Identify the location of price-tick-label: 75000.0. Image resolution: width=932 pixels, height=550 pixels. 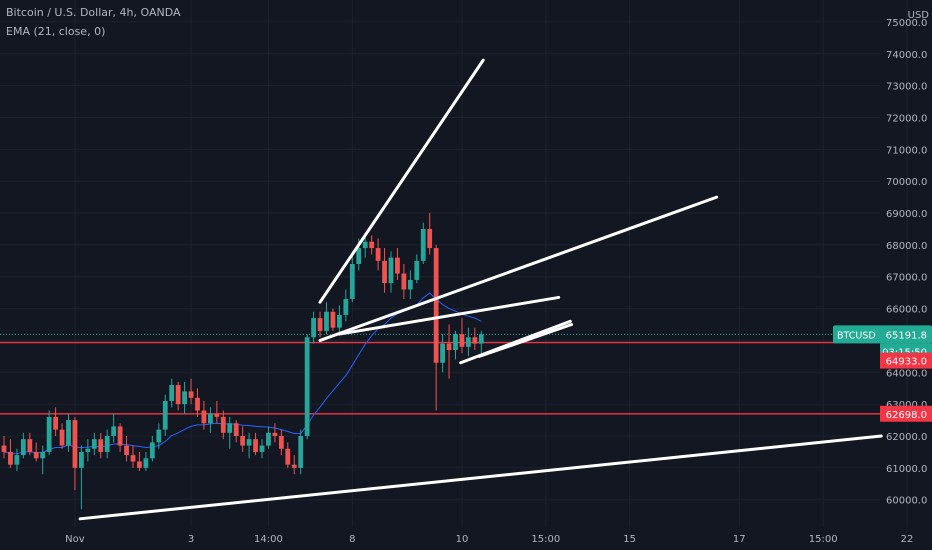
(906, 23).